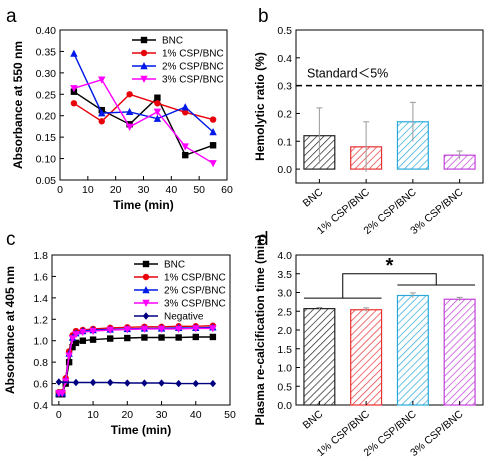  I want to click on panel-a-y-tick-label: 0.20, so click(46, 117).